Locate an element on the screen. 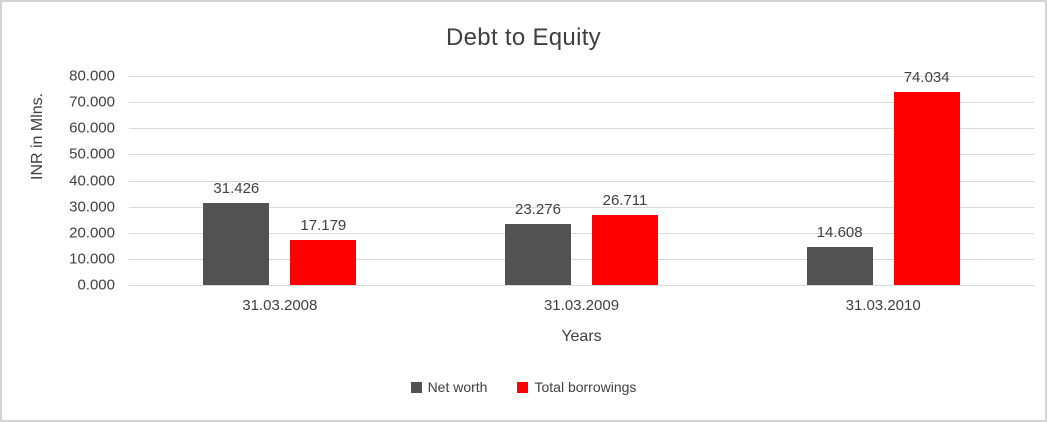 The image size is (1047, 422). chart-title: Debt to Equity is located at coordinates (523, 37).